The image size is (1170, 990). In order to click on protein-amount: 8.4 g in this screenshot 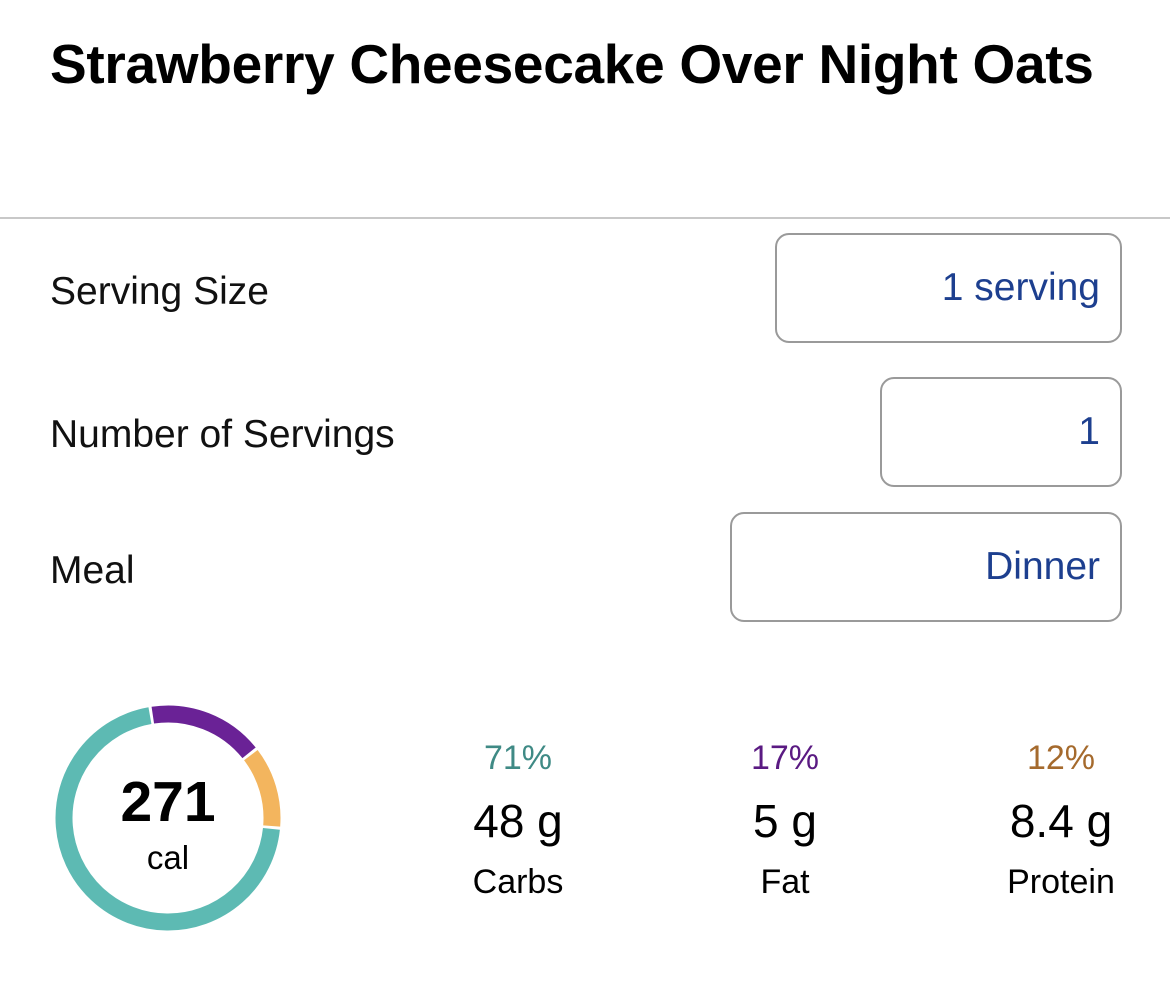, I will do `click(1061, 821)`.